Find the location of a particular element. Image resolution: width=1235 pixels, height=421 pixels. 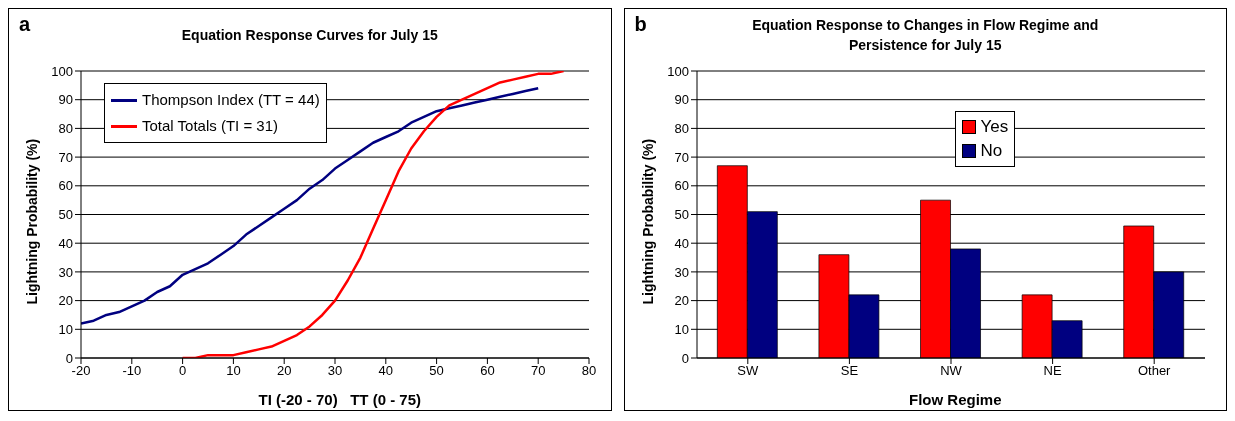

x-tick-label: Other is located at coordinates (1154, 371).